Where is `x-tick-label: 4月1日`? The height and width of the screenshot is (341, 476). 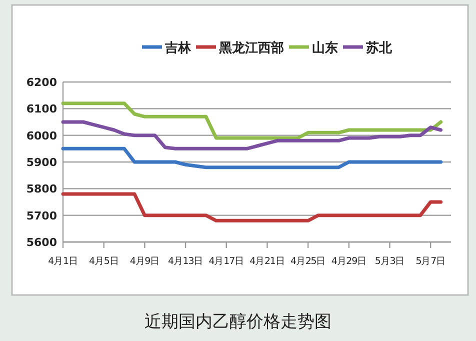
x-tick-label: 4月1日 is located at coordinates (63, 261).